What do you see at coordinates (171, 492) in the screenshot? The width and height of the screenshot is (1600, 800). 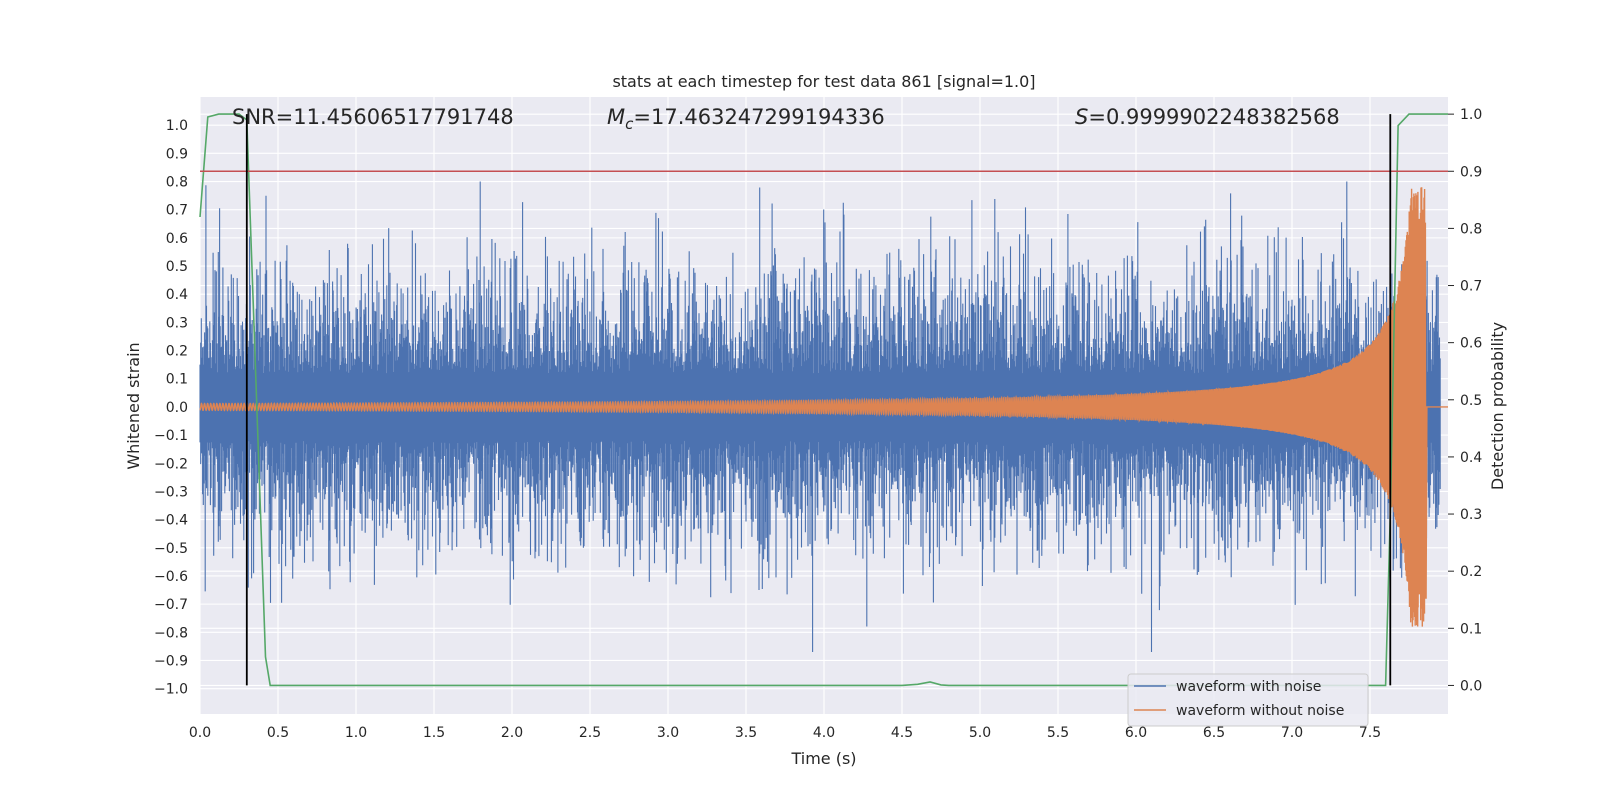 I see `y-tick-label: −0.3` at bounding box center [171, 492].